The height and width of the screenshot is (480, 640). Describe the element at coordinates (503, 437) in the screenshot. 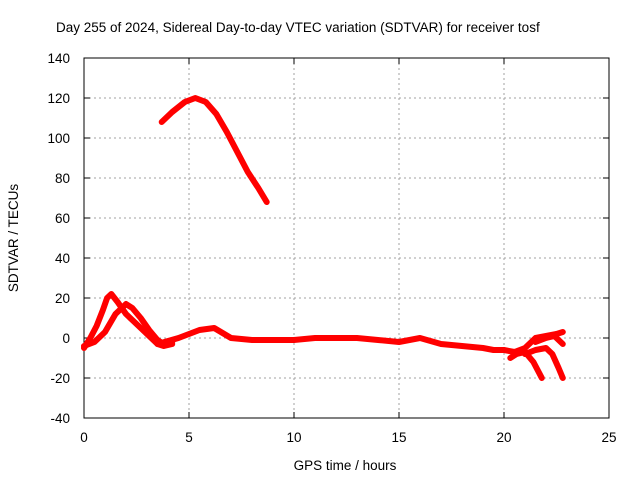

I see `x-tick-label: 20` at that location.